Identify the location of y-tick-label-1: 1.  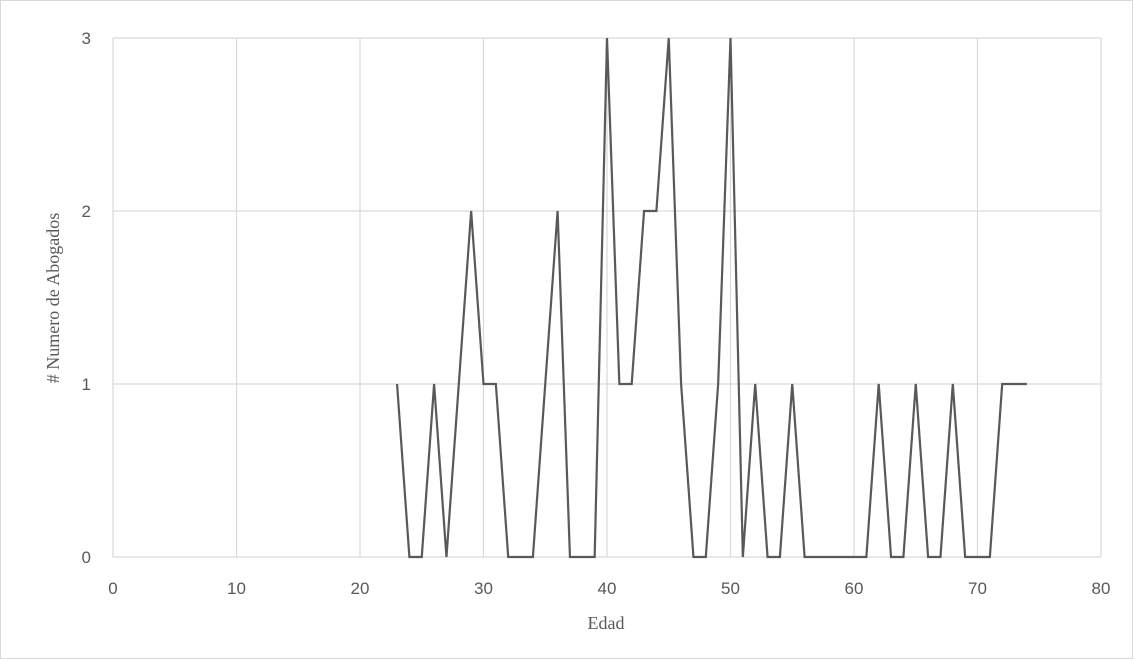
(86, 384).